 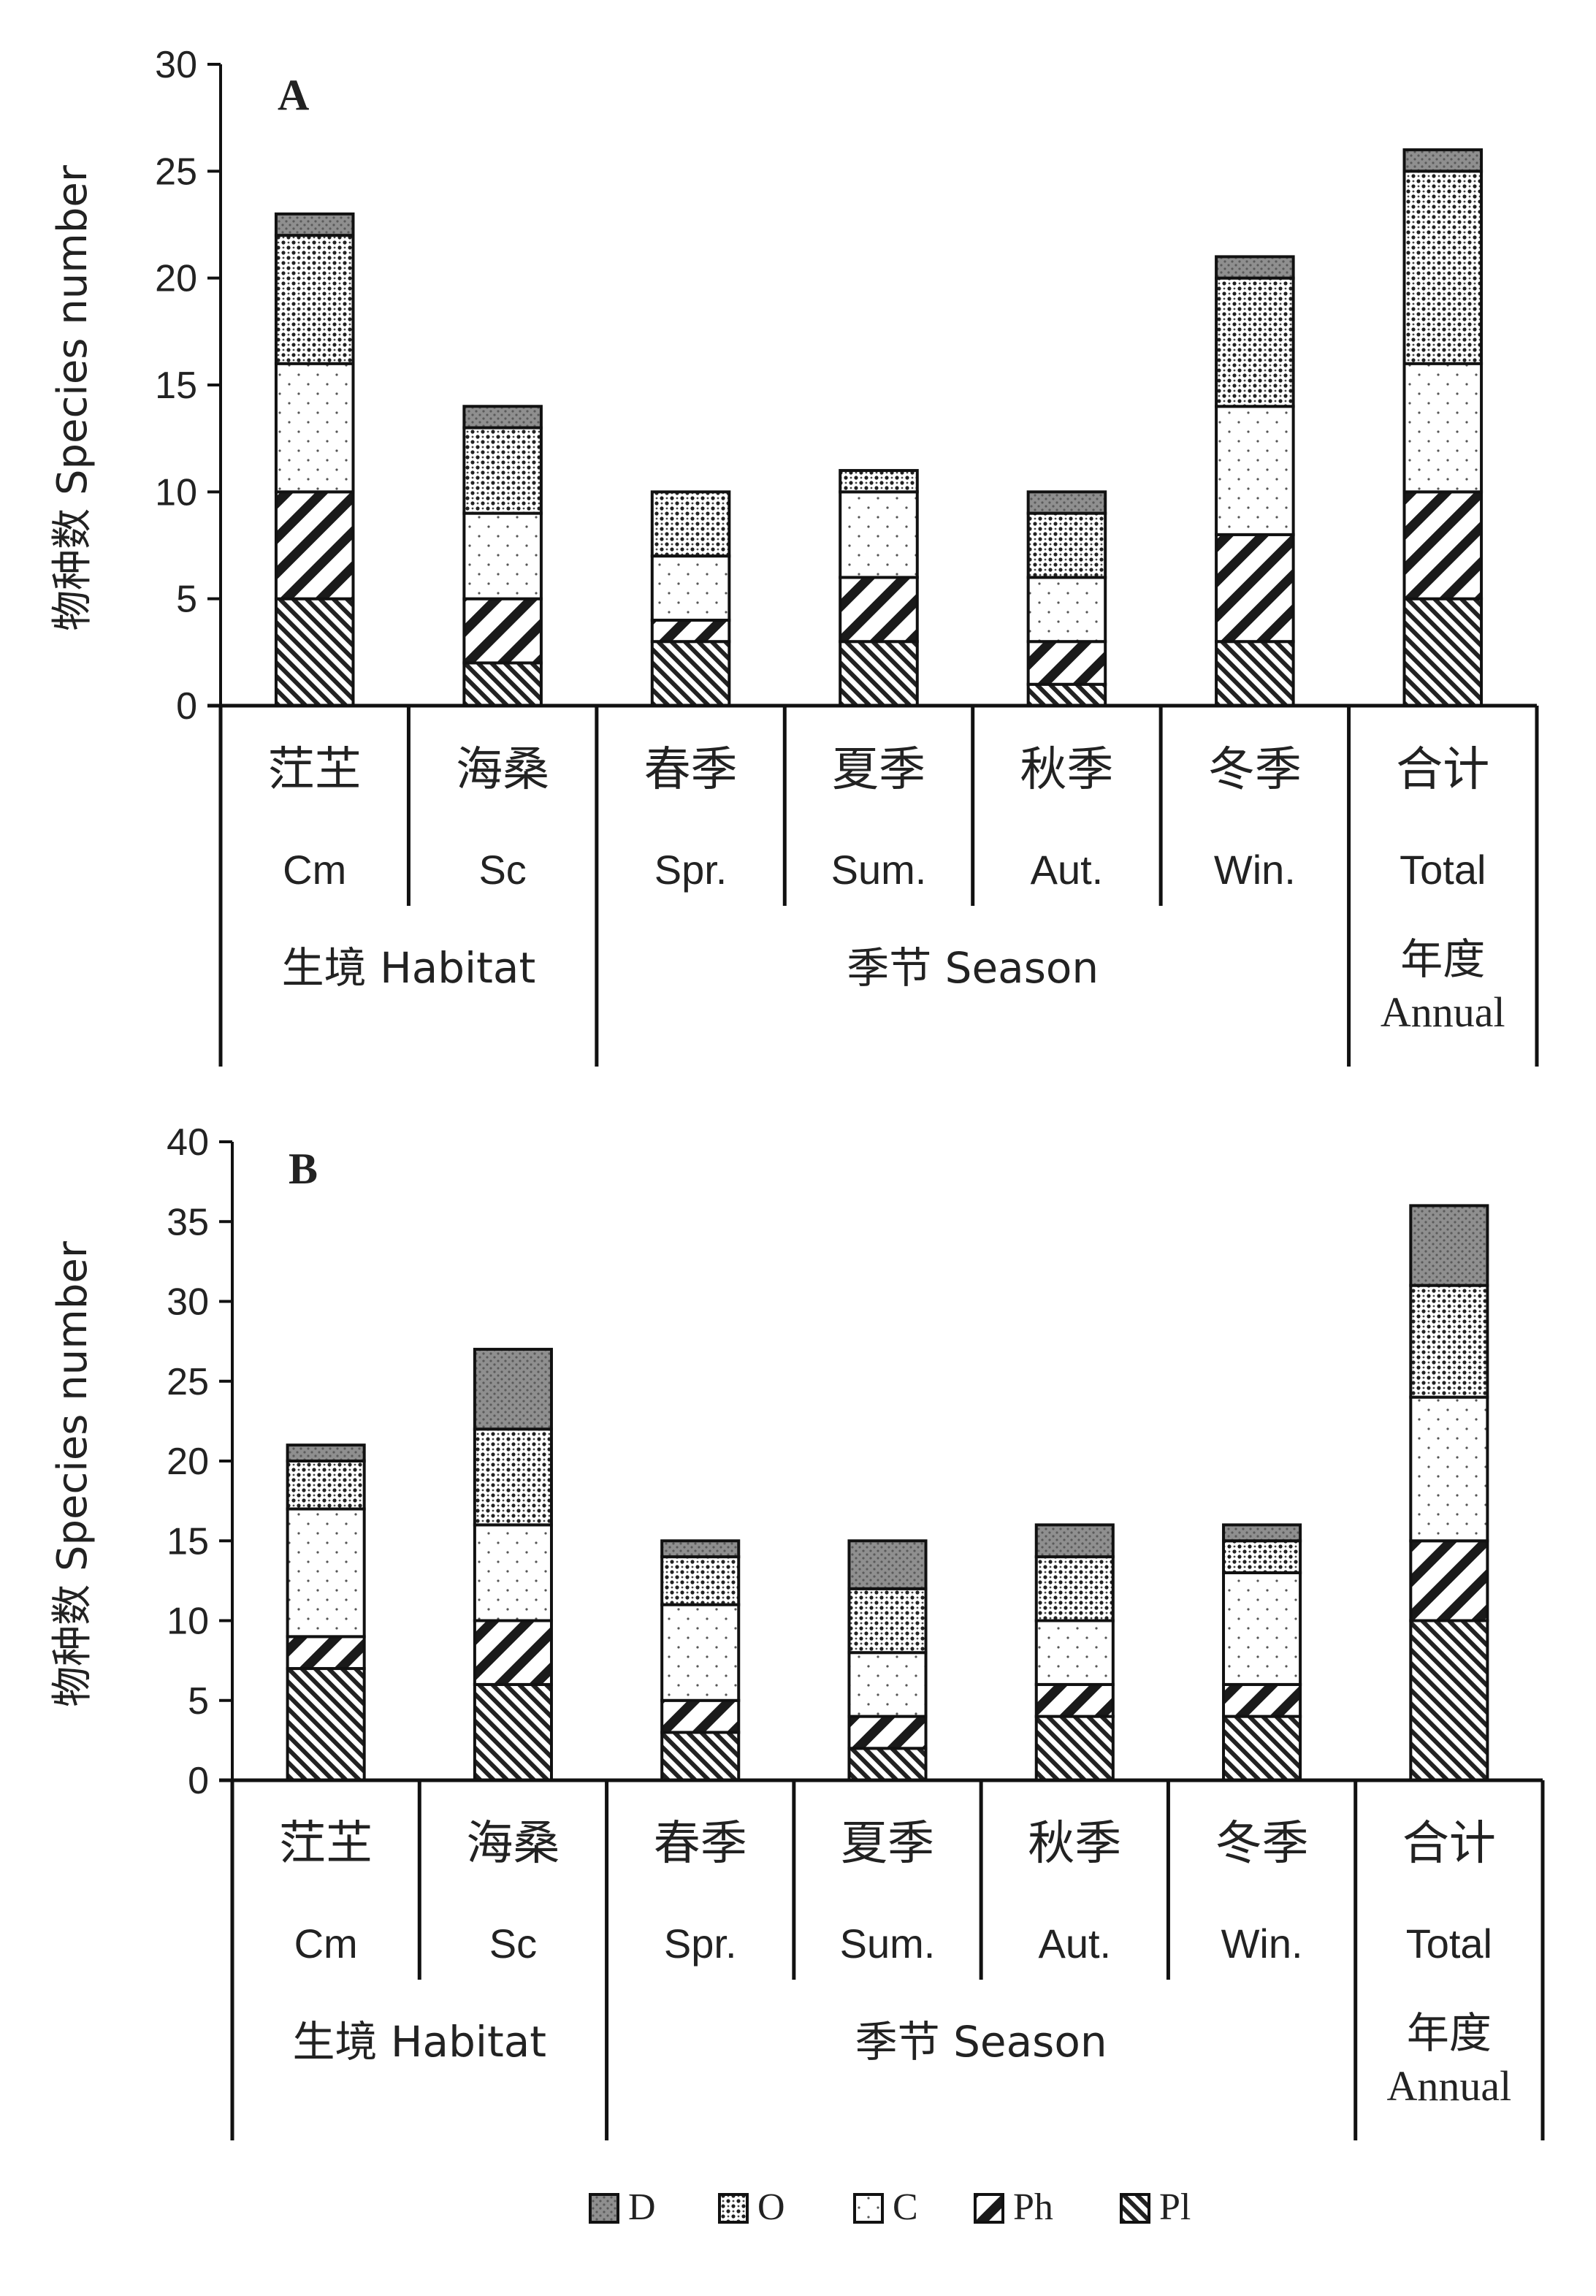 What do you see at coordinates (303, 1169) in the screenshot?
I see `panel-label: B` at bounding box center [303, 1169].